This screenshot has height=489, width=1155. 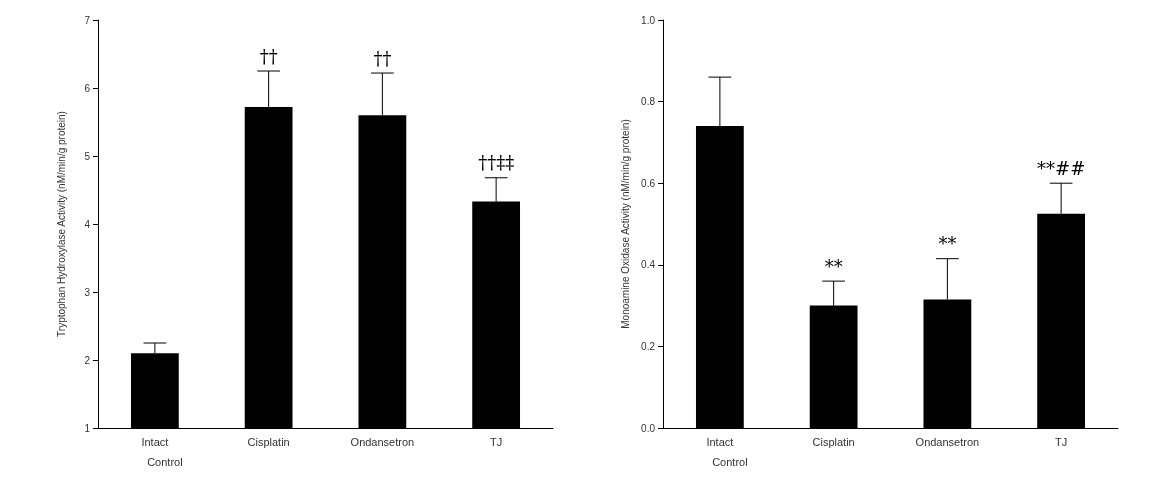 What do you see at coordinates (87, 292) in the screenshot?
I see `y-tick-label: 3` at bounding box center [87, 292].